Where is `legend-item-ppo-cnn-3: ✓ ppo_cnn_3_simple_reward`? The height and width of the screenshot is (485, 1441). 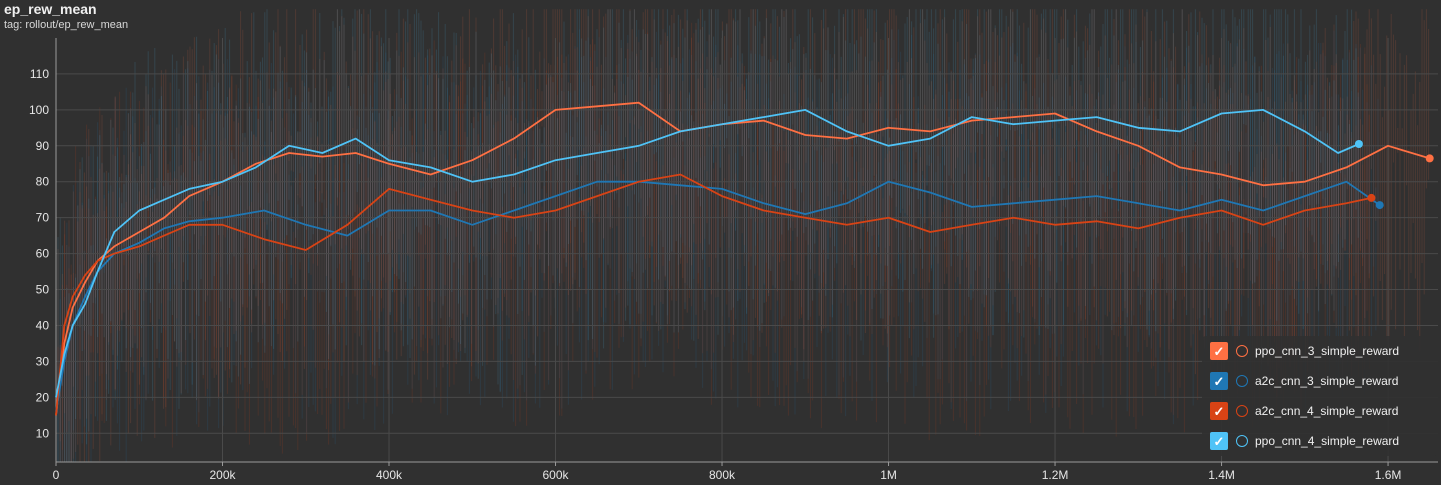 legend-item-ppo-cnn-3: ✓ ppo_cnn_3_simple_reward is located at coordinates (1304, 351).